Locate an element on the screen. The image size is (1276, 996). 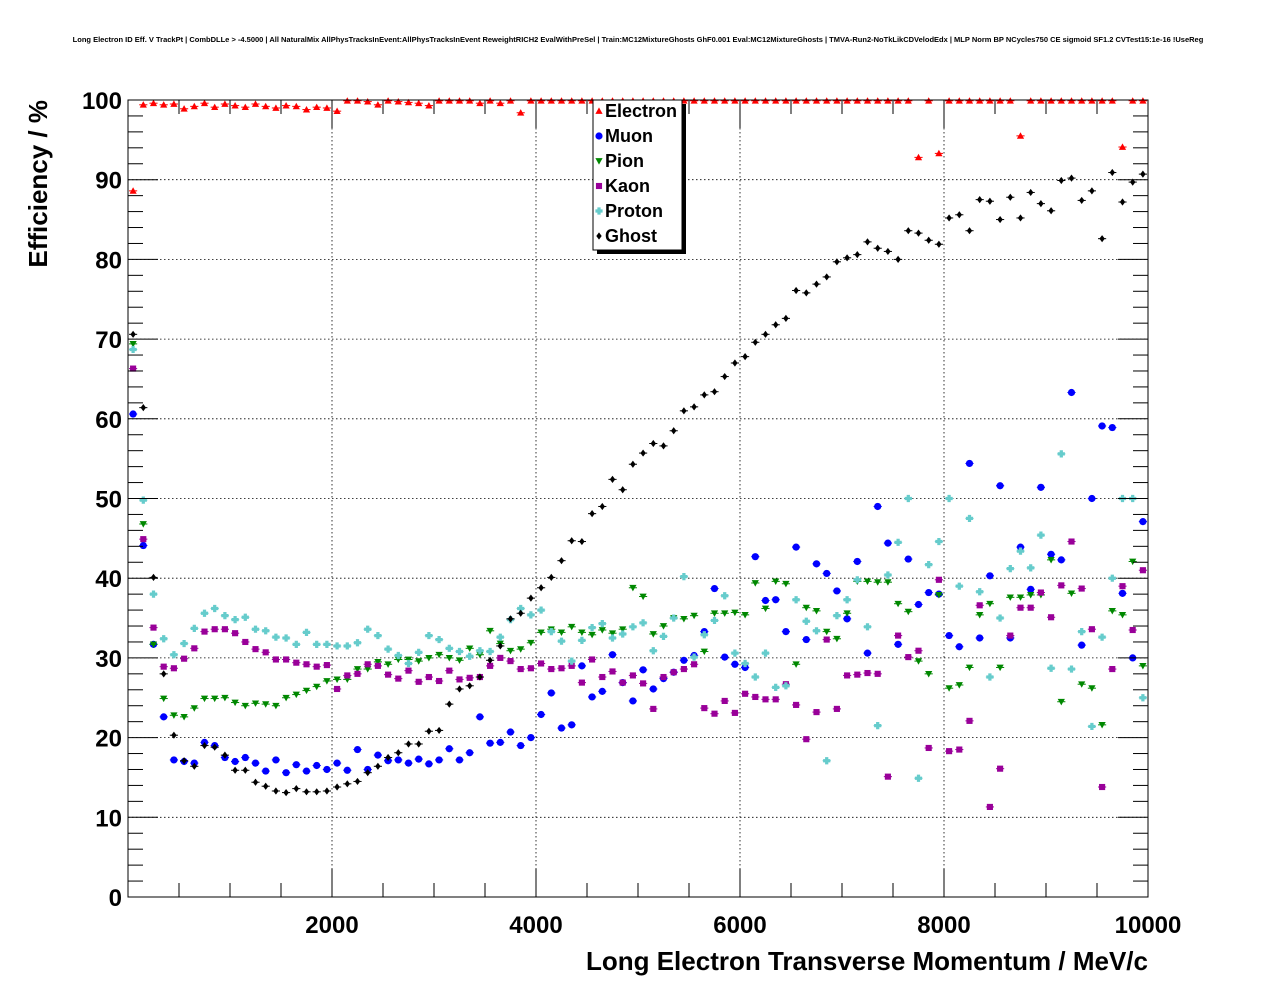
legend-marker-muon is located at coordinates (599, 136).